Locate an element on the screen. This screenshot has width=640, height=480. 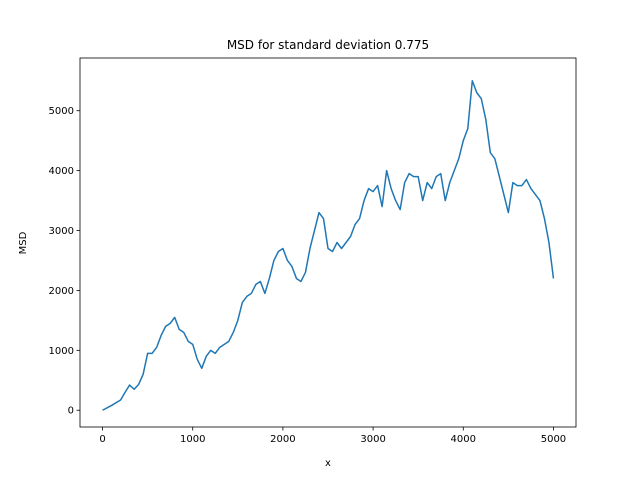
y-tick-label: 3000 is located at coordinates (61, 231).